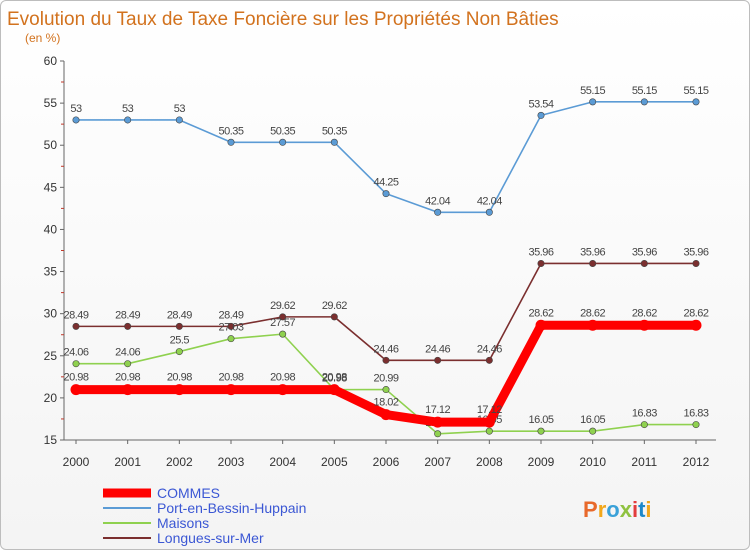 This screenshot has width=750, height=550. Describe the element at coordinates (51, 356) in the screenshot. I see `y-tick-label: 25` at that location.